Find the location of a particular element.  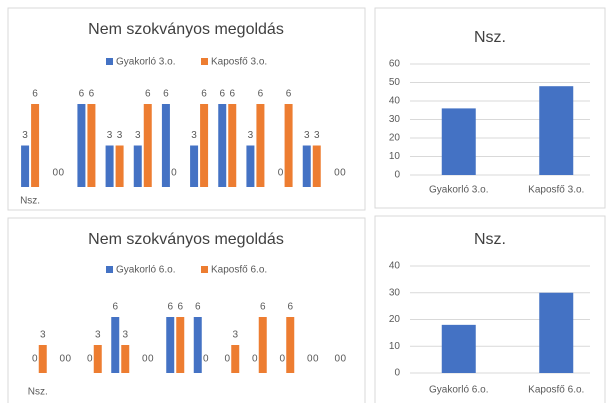

legend-label: Kaposfő 3.o. is located at coordinates (239, 62).